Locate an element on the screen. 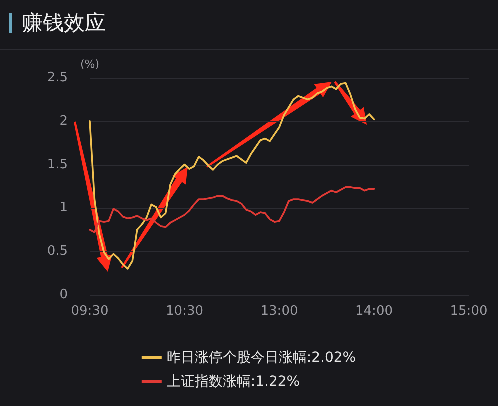  x-tick-label: 14:00 is located at coordinates (374, 311).